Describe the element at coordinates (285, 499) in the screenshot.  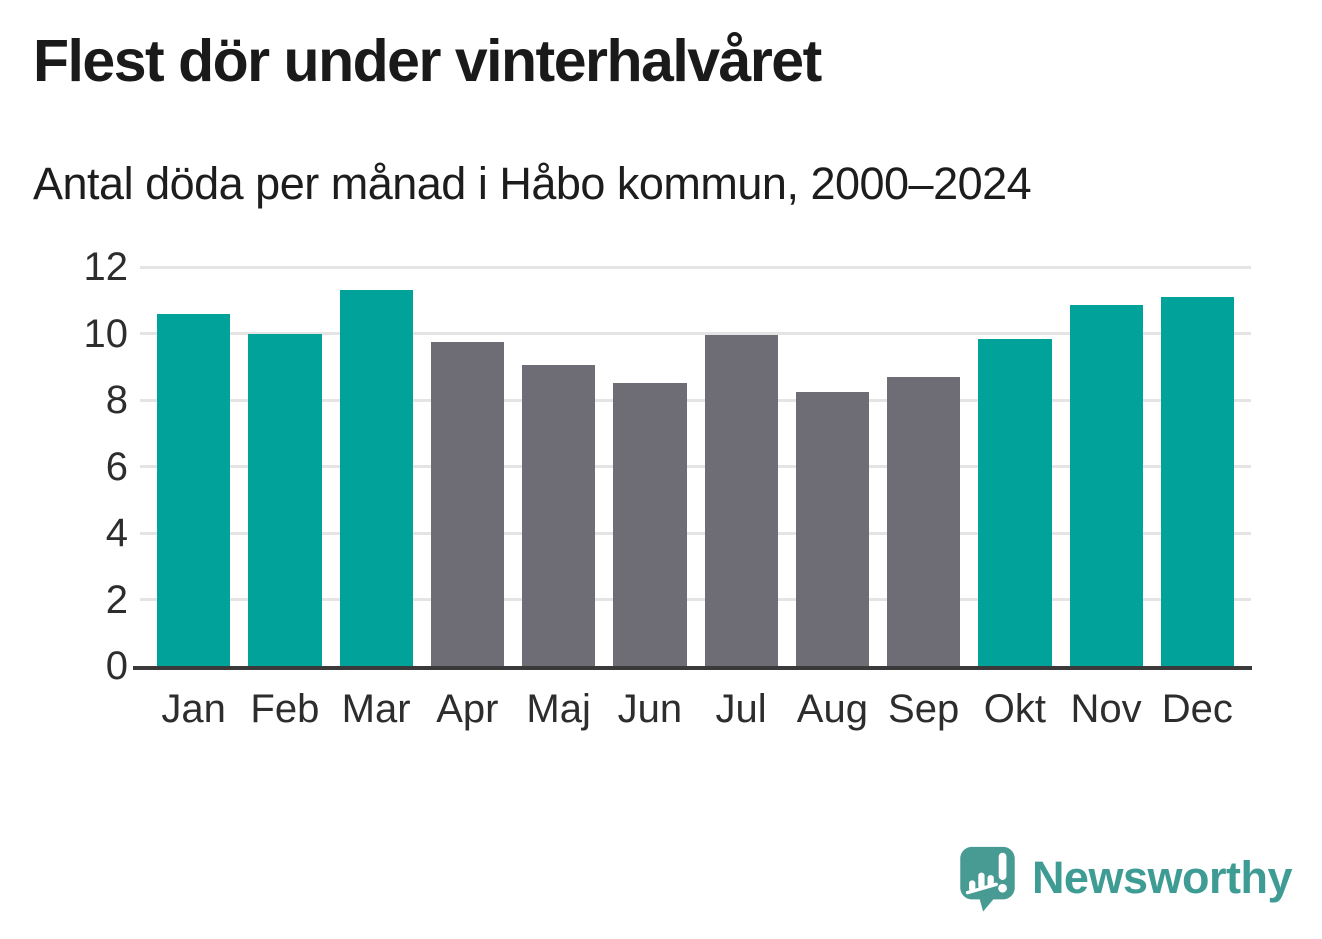
I see `bar-feb` at that location.